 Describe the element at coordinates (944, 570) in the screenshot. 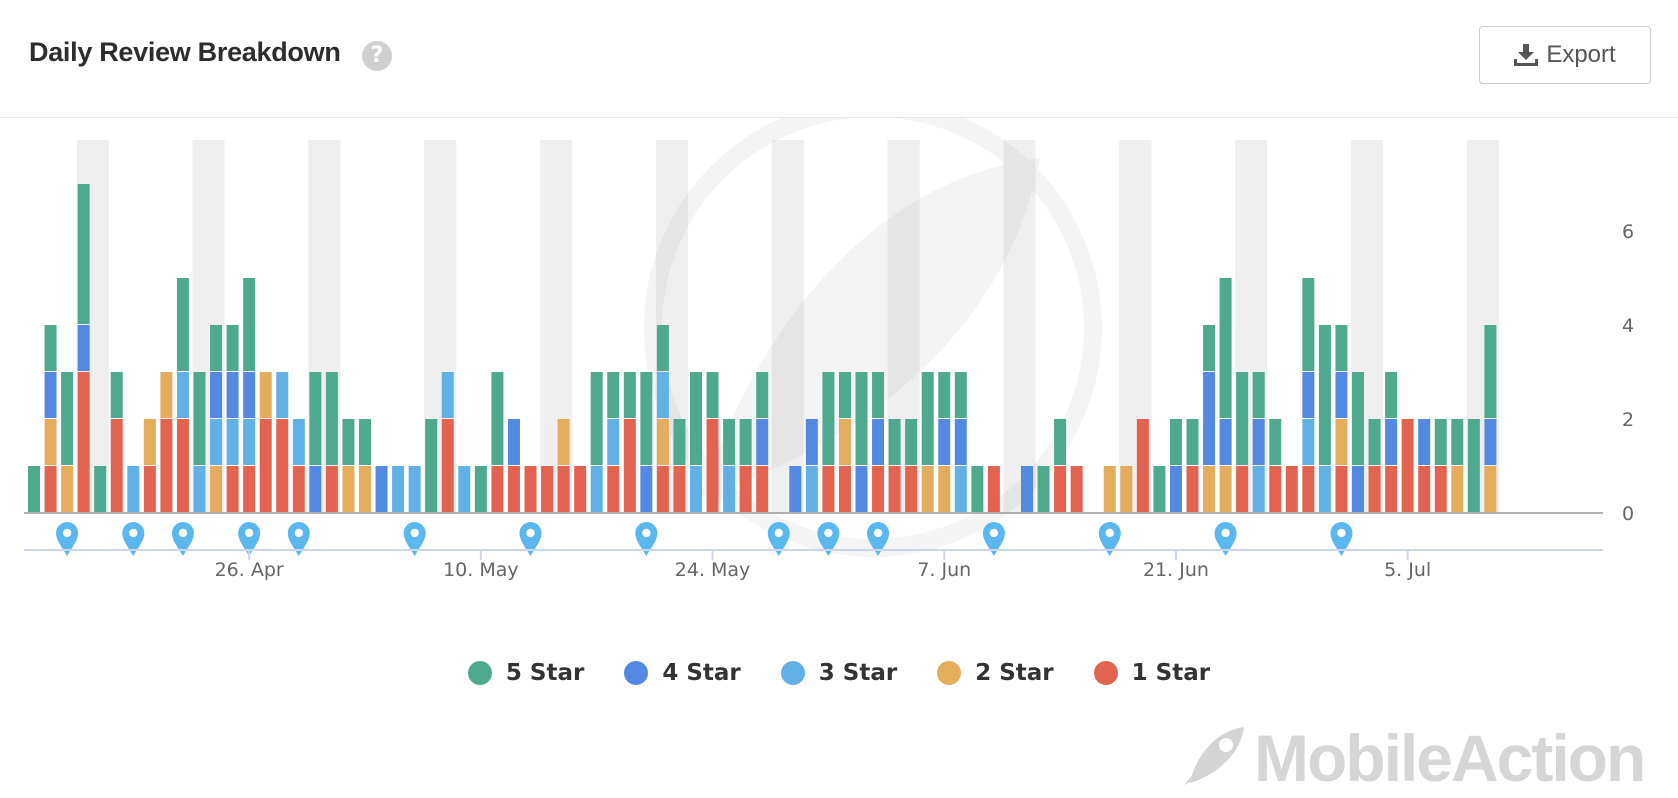

I see `x-tick-label: 7. Jun` at that location.